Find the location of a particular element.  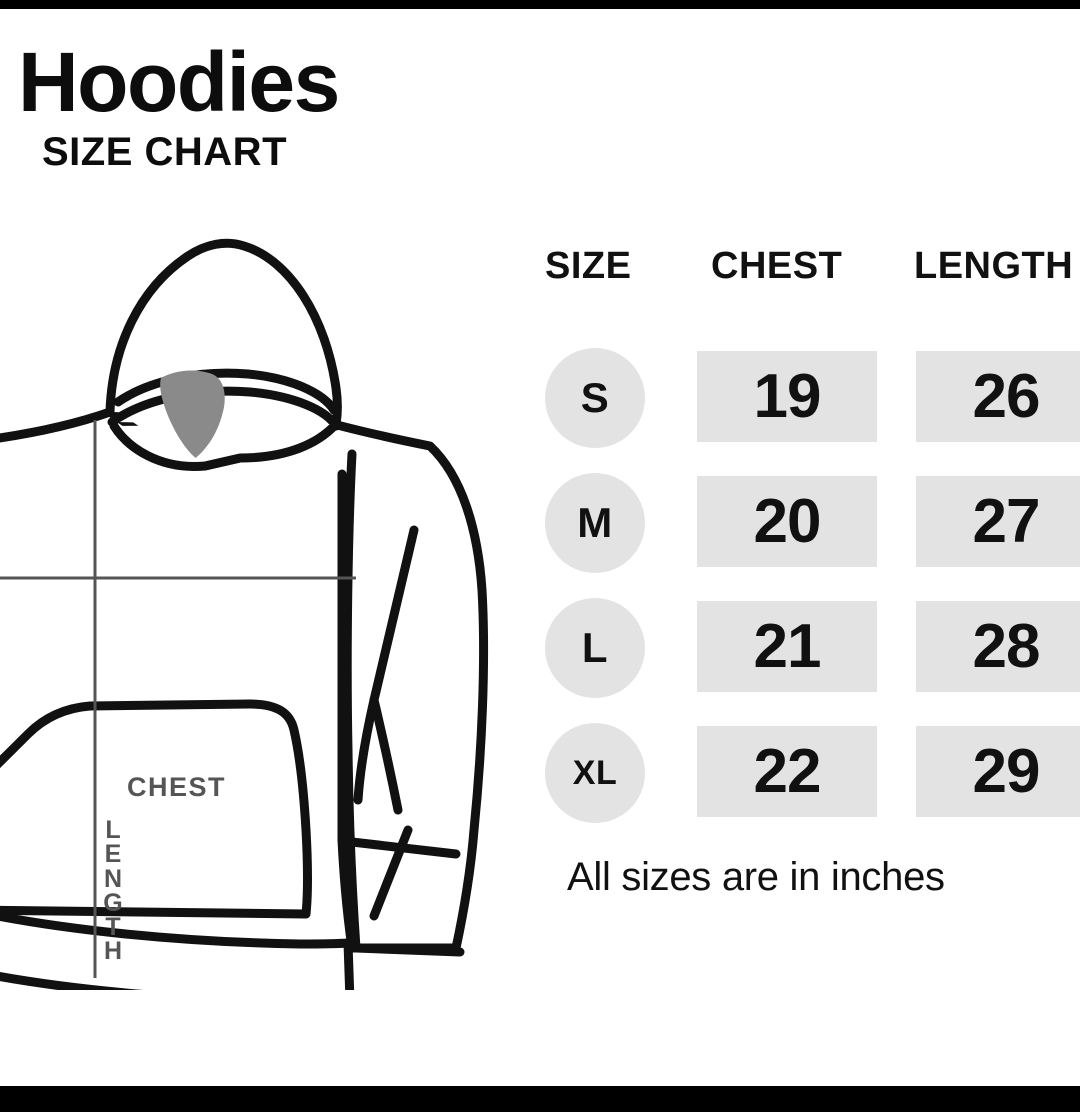

letterbox-bar-bottom is located at coordinates (540, 1099).